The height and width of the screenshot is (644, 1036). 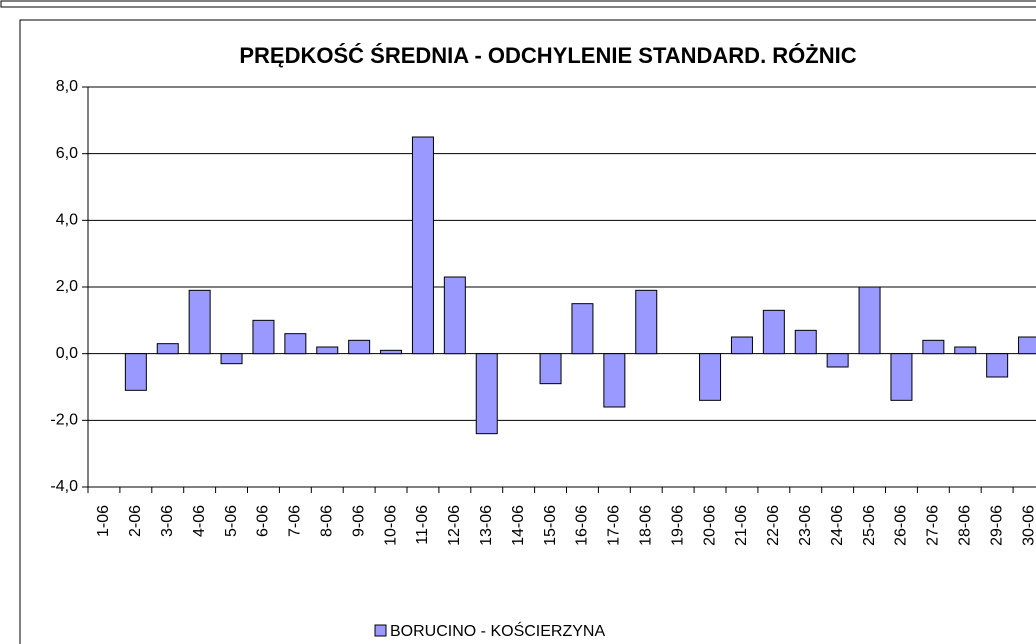 What do you see at coordinates (295, 521) in the screenshot?
I see `x-tick-label: 7-06` at bounding box center [295, 521].